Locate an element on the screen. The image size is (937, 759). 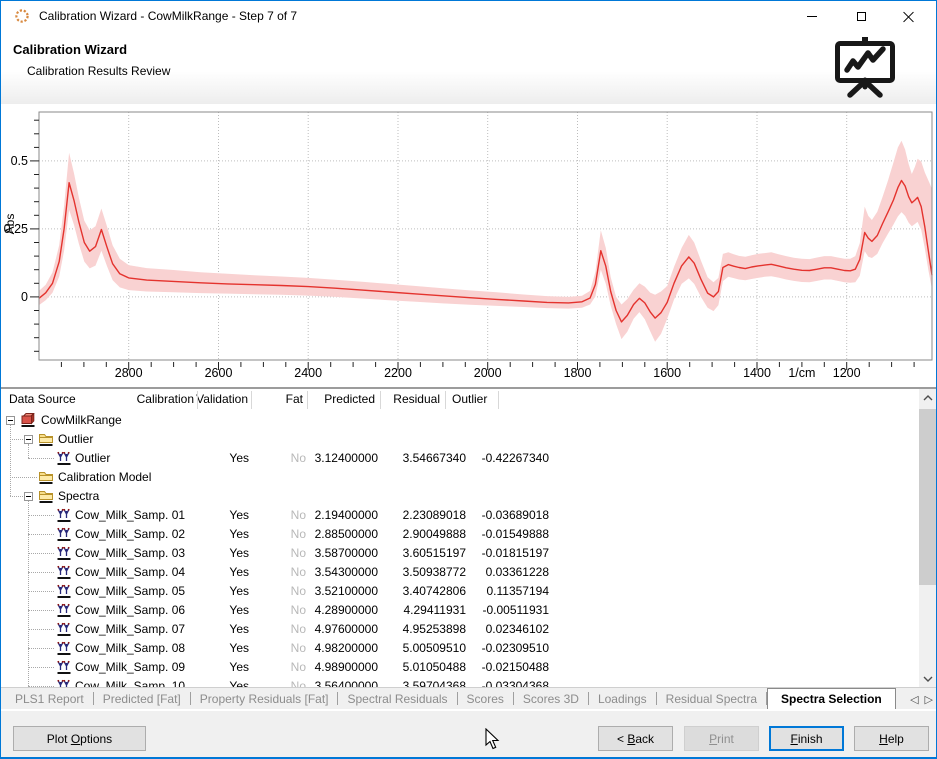
minimize-icon is located at coordinates (811, 16).